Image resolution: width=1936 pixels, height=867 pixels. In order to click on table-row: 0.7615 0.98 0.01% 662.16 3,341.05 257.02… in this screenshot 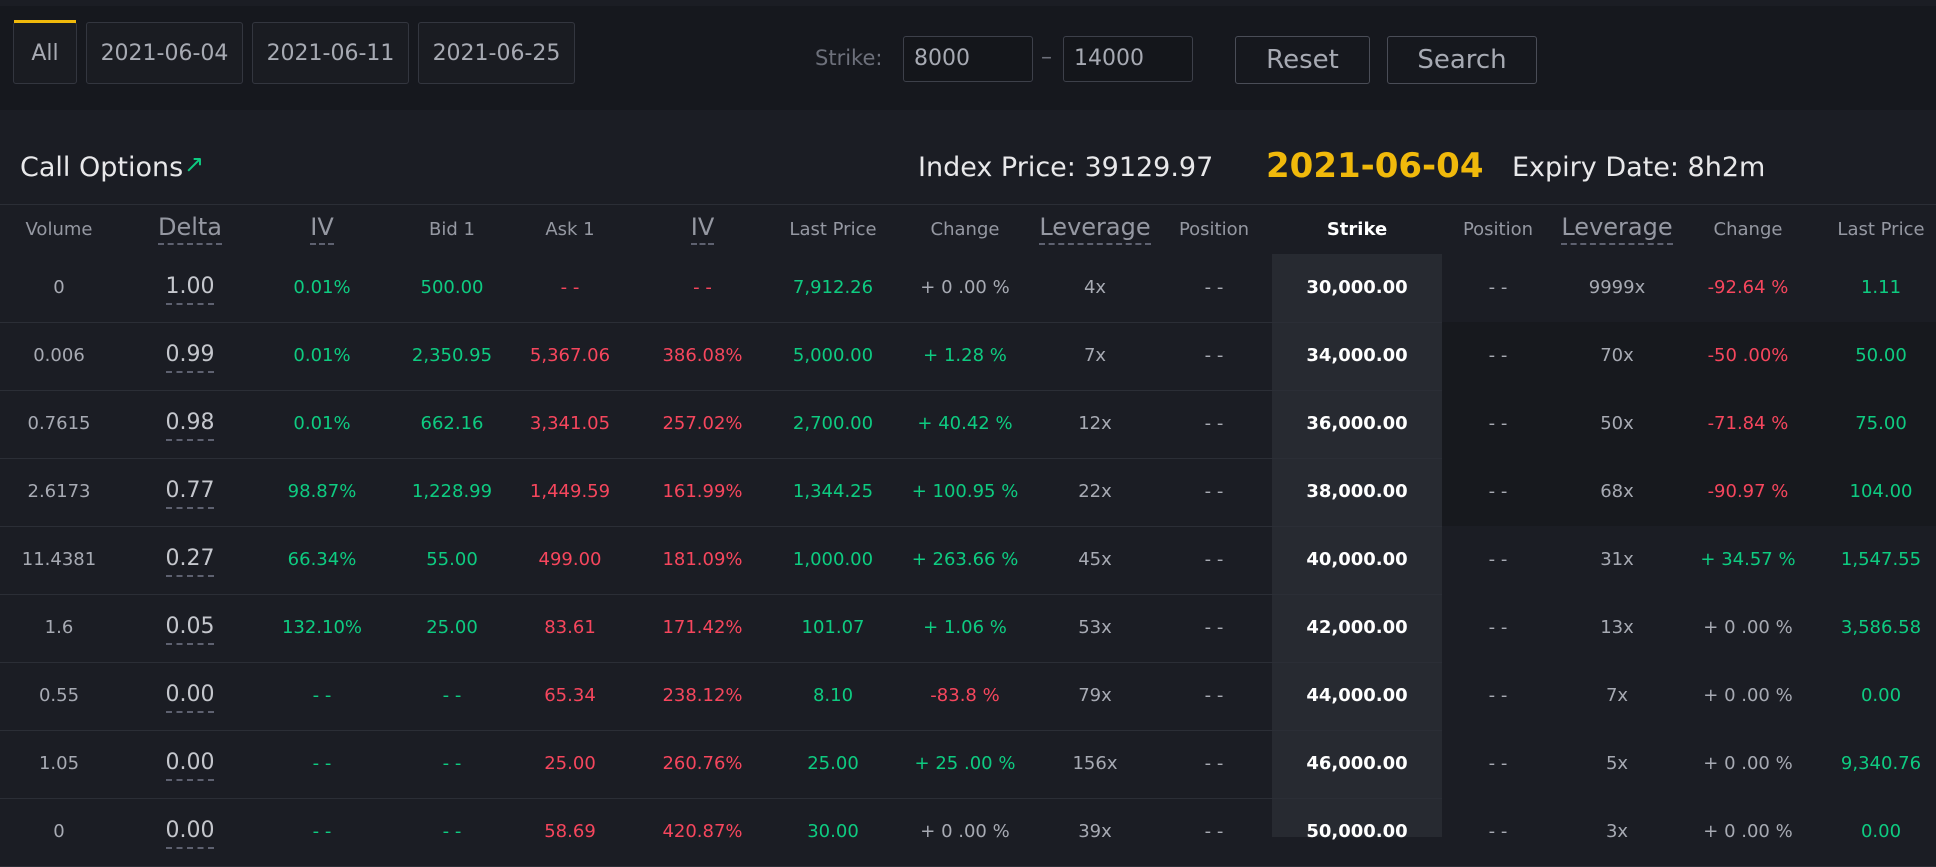, I will do `click(968, 424)`.